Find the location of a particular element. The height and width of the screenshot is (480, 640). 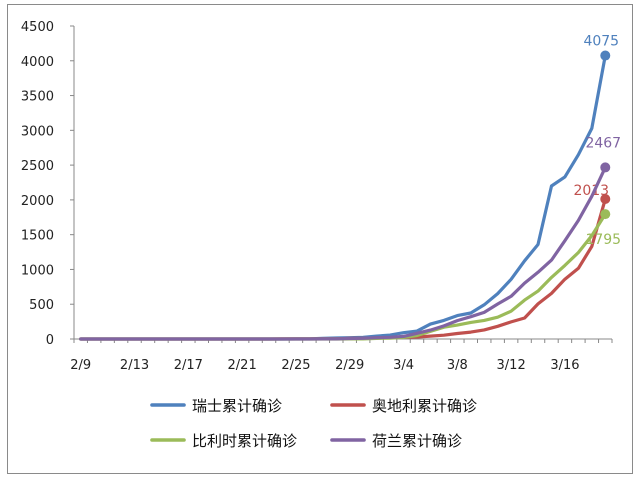

x-tick-label: 3/16 is located at coordinates (564, 365).